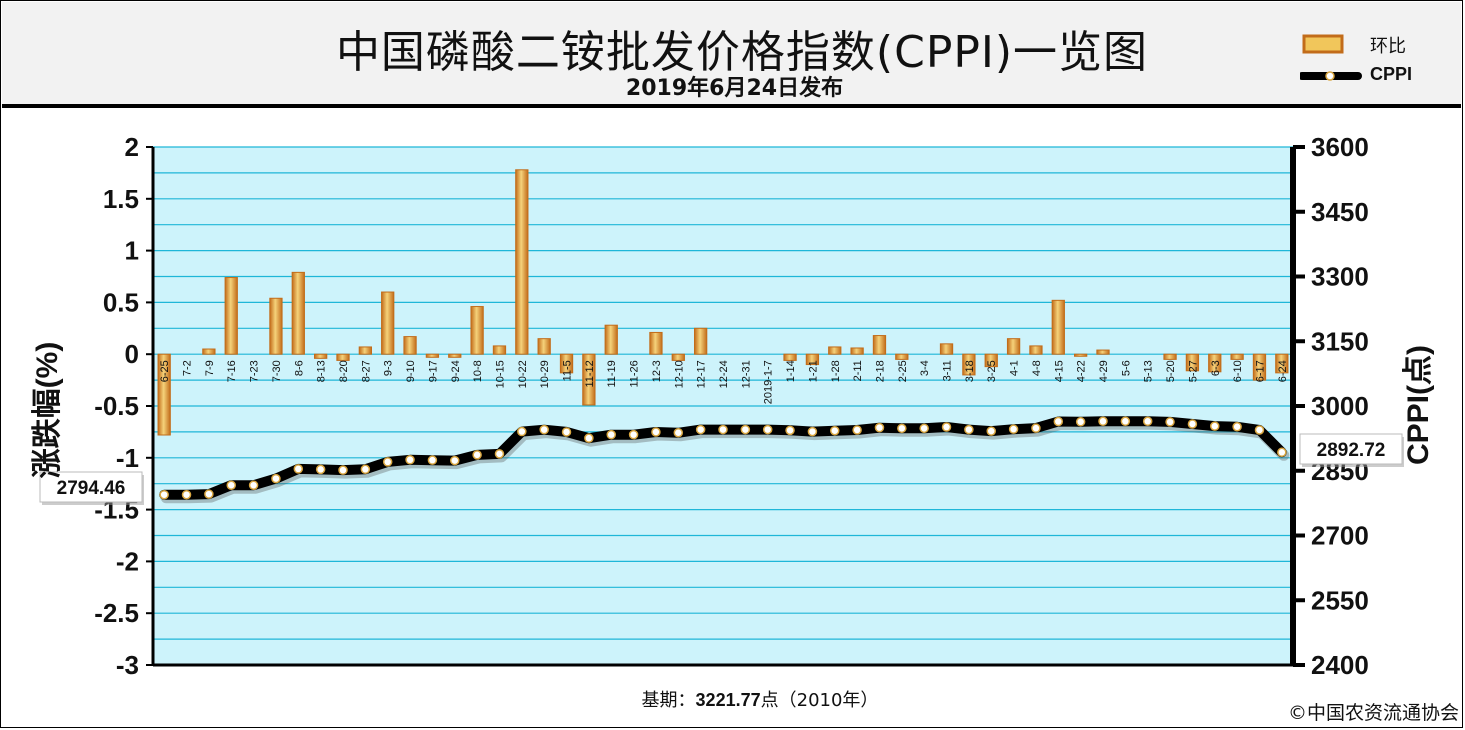 The image size is (1465, 730). Describe the element at coordinates (836, 371) in the screenshot. I see `x-tick-label: 1-28` at that location.